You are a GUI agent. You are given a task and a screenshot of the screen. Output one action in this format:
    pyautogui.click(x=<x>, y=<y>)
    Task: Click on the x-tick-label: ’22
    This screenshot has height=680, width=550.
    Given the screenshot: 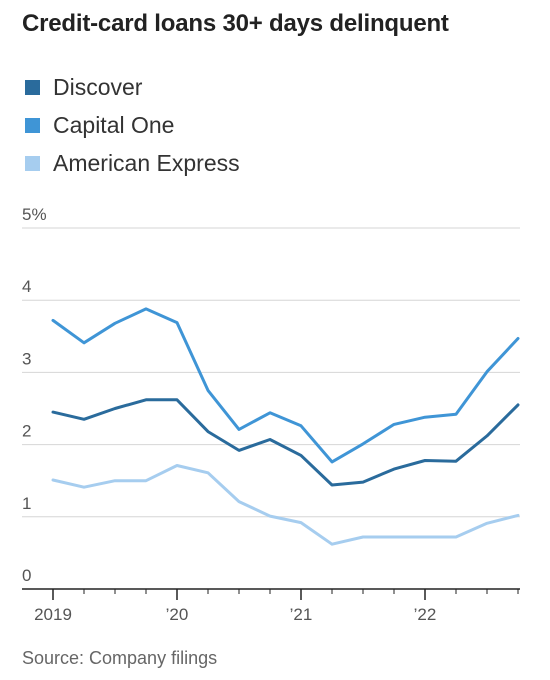 What is the action you would take?
    pyautogui.click(x=425, y=614)
    